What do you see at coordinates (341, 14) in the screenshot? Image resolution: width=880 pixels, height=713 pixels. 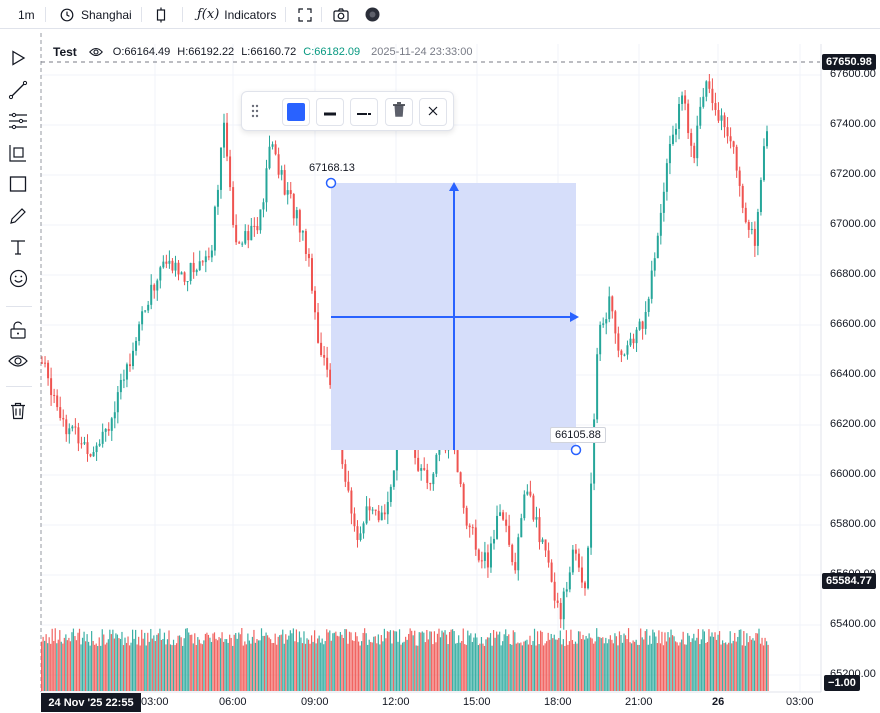 I see `screenshot-button` at bounding box center [341, 14].